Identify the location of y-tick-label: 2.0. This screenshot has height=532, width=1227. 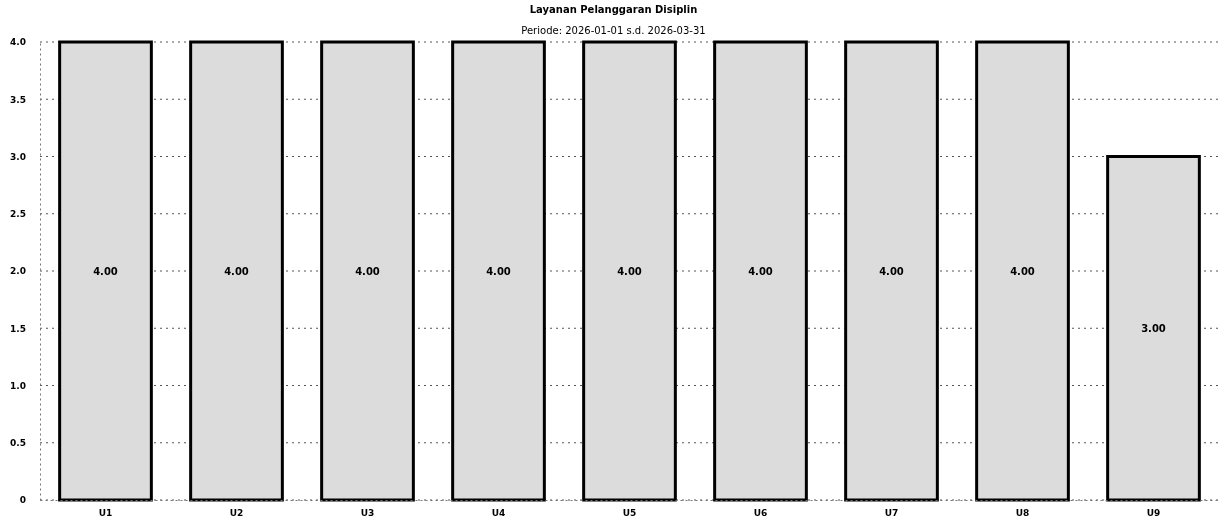
(18, 271).